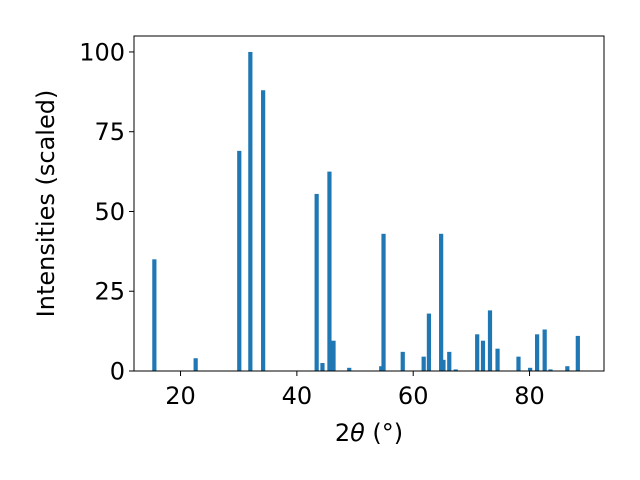  Describe the element at coordinates (357, 433) in the screenshot. I see `x-axis-label-theta: θ` at that location.